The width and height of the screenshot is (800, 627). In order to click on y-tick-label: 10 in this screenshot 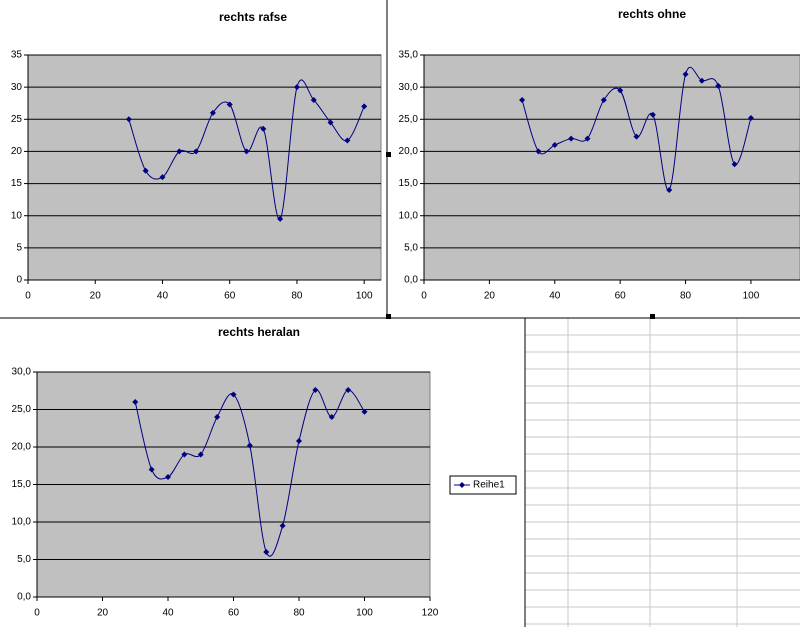, I will do `click(17, 215)`.